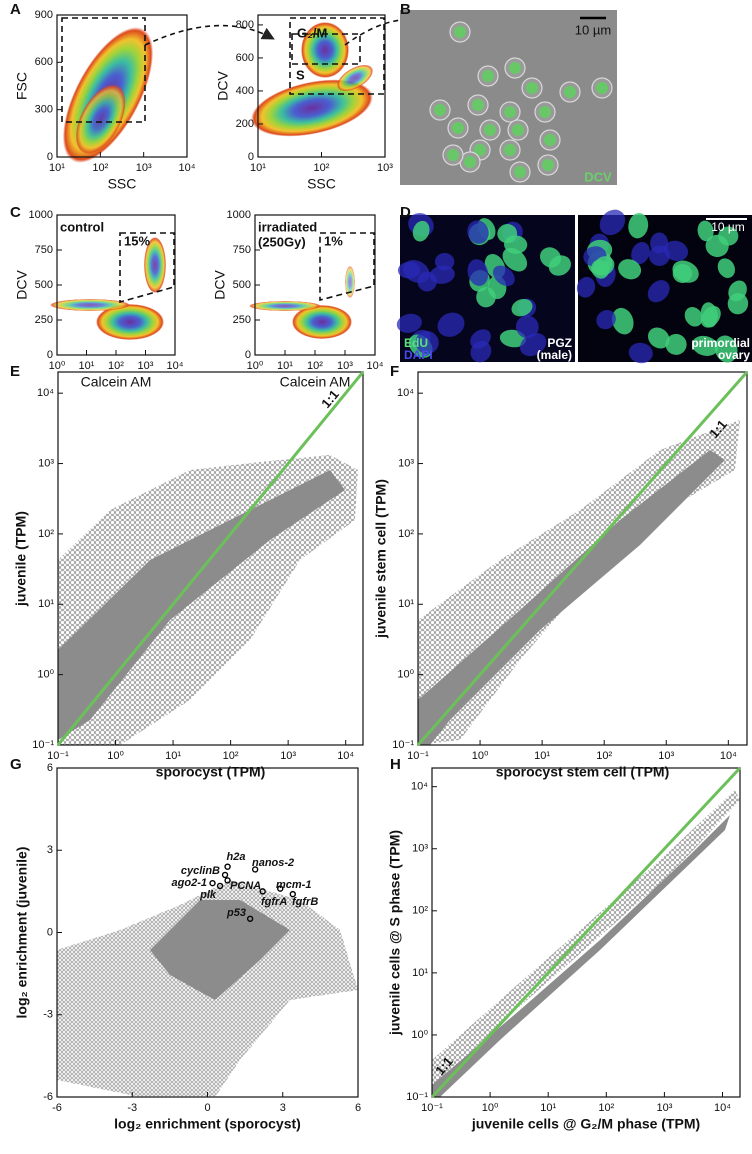 This screenshot has width=752, height=1154. What do you see at coordinates (394, 371) in the screenshot?
I see `panel-letter: F` at bounding box center [394, 371].